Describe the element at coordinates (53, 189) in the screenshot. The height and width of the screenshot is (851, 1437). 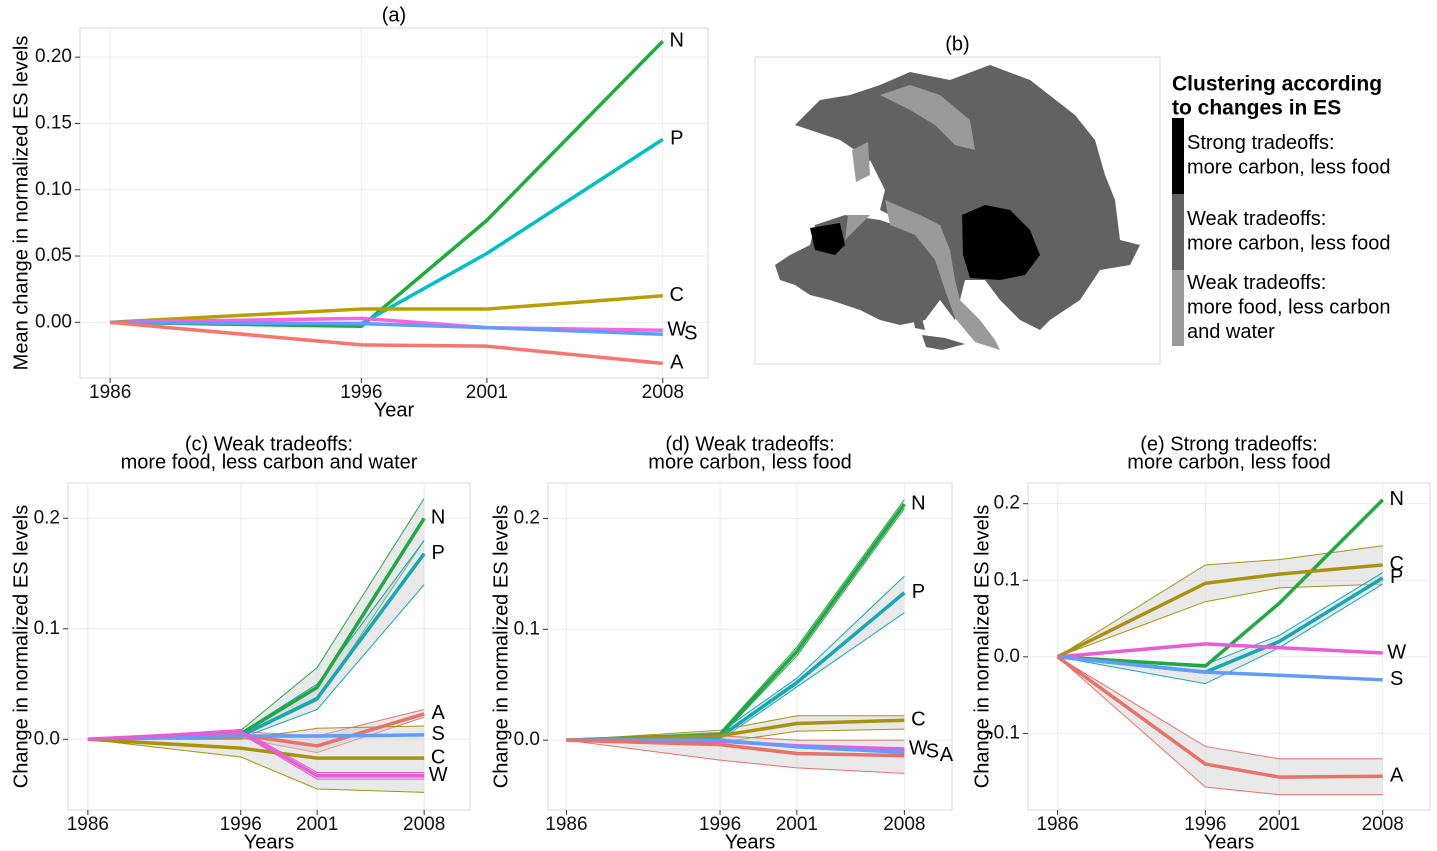
I see `y-tick-label: 0.10` at that location.